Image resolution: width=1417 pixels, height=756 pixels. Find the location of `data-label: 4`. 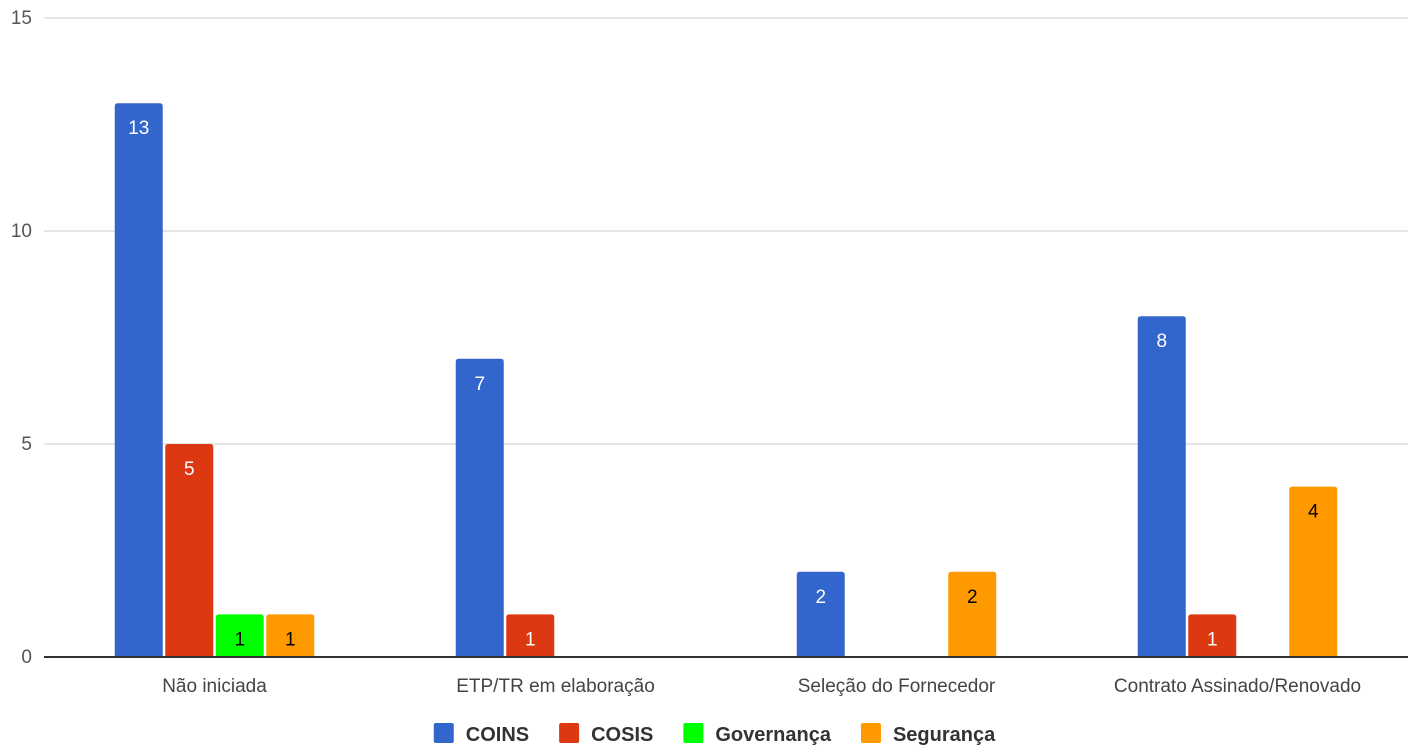

data-label: 4 is located at coordinates (1313, 512).